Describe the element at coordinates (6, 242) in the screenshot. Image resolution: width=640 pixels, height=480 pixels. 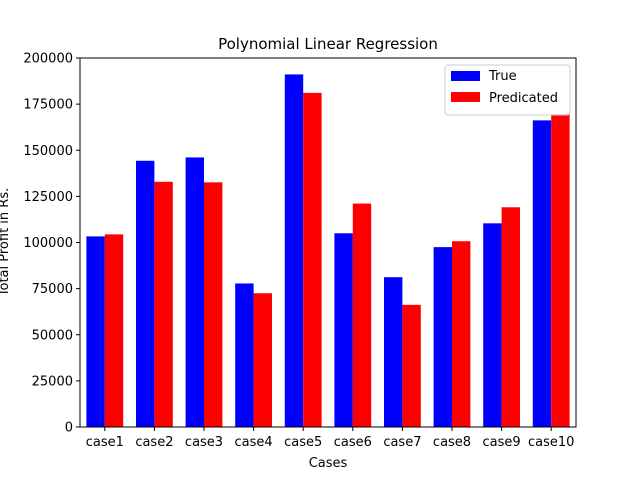
I see `y-axis-title: Total Profit in Rs.` at that location.